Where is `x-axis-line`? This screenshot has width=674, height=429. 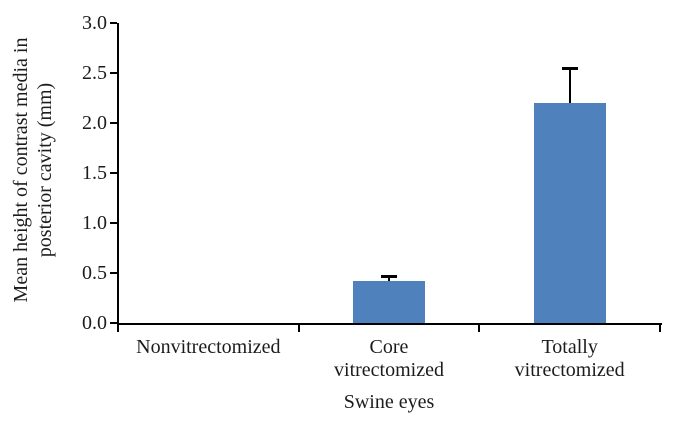
x-axis-line is located at coordinates (389, 324).